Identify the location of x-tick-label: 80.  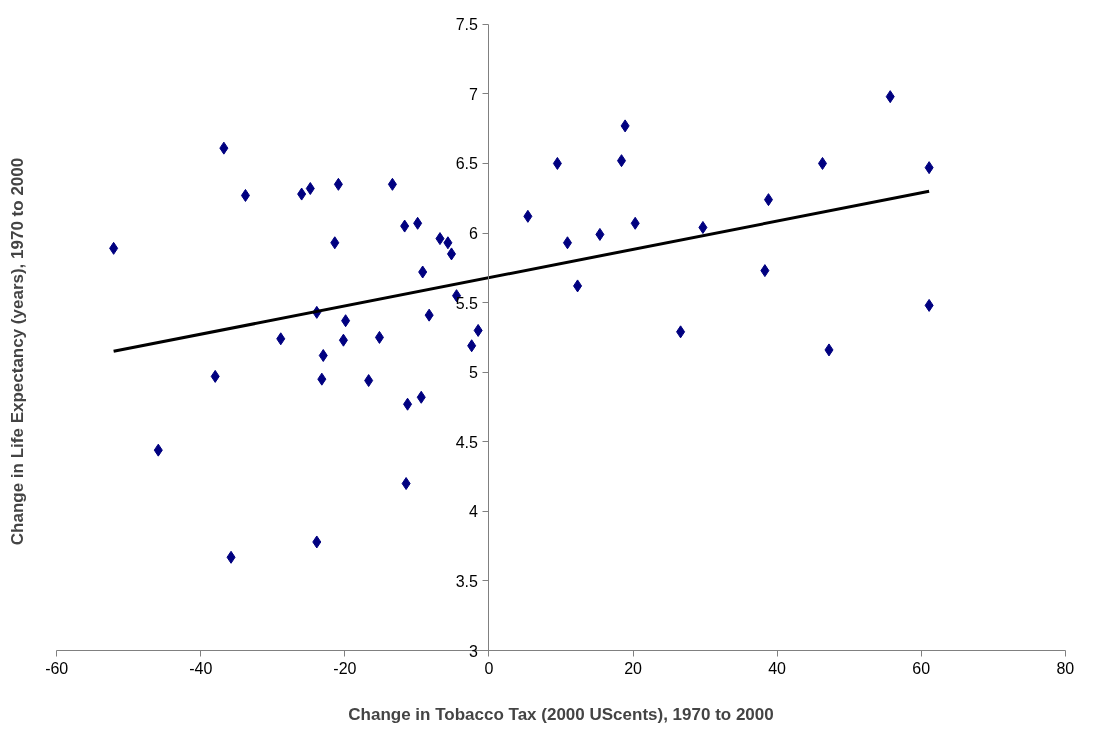
(1065, 668).